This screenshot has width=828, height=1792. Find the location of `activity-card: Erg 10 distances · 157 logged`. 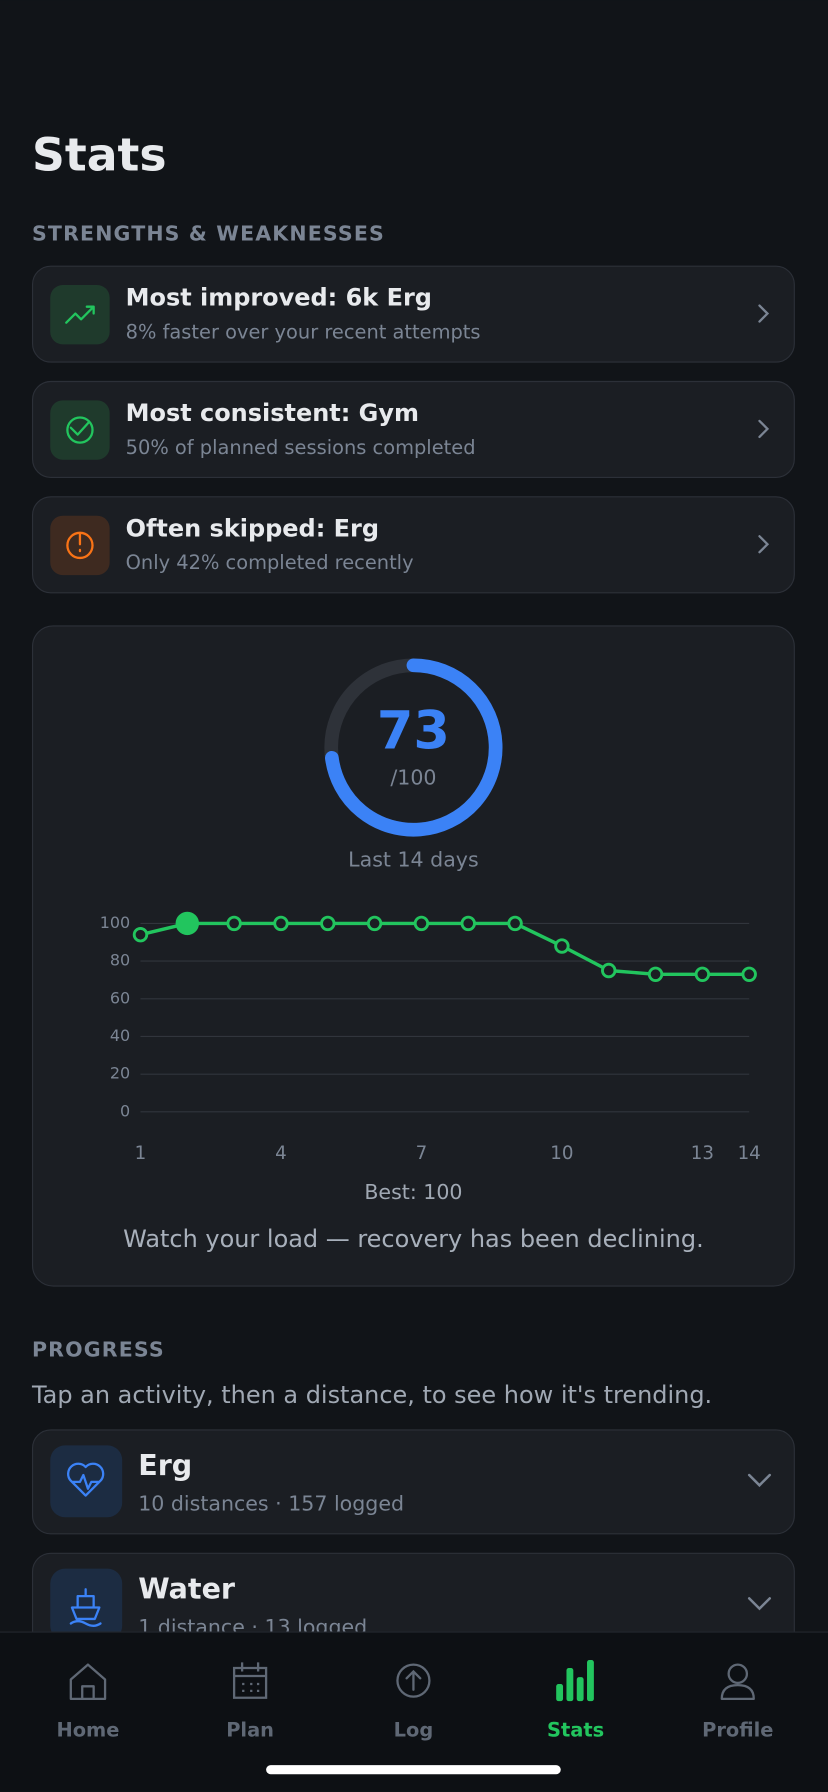

activity-card: Erg 10 distances · 157 logged is located at coordinates (413, 1482).